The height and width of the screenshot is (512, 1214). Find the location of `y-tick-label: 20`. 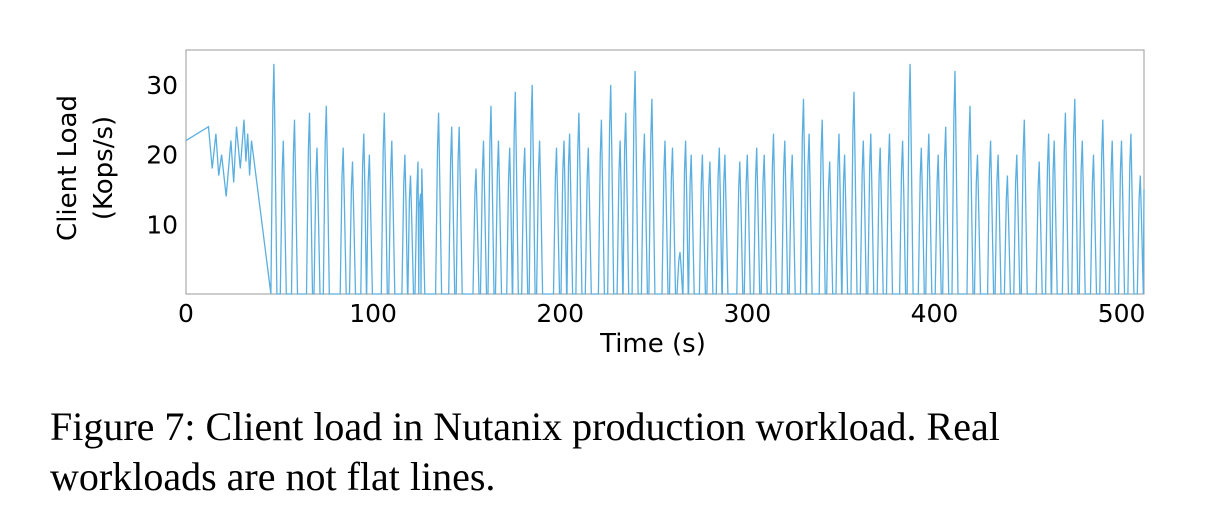

y-tick-label: 20 is located at coordinates (162, 155).